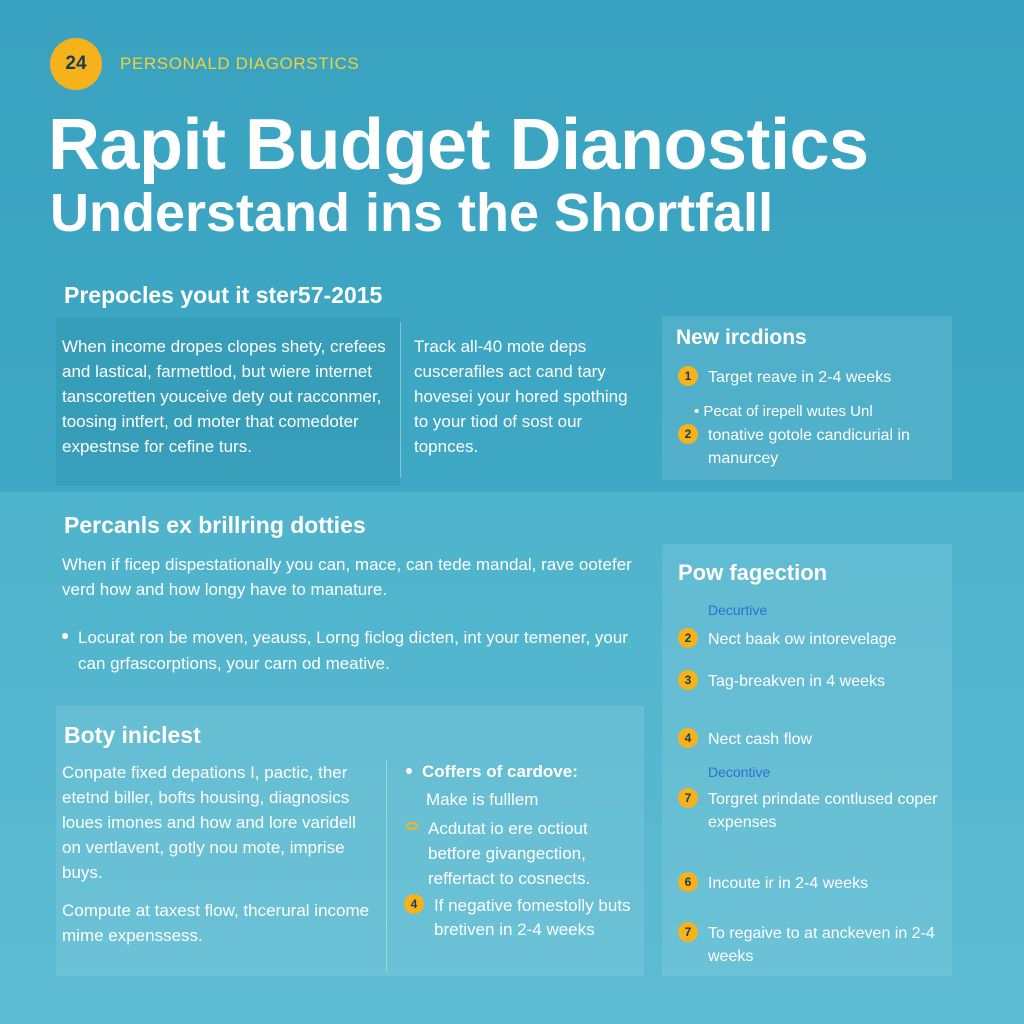  What do you see at coordinates (807, 398) in the screenshot?
I see `new-ircdions-panel` at bounding box center [807, 398].